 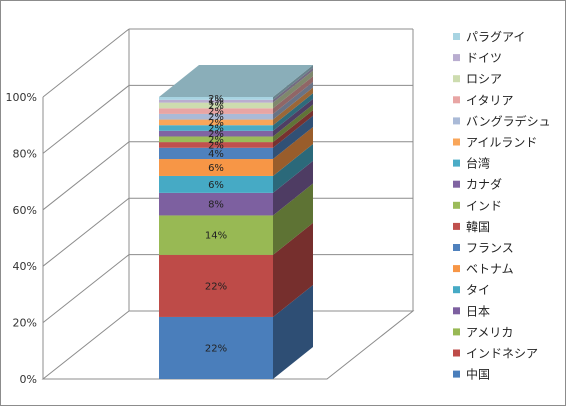 What do you see at coordinates (21, 238) in the screenshot?
I see `y-axis-ticks: 0% 20% 40% 60% 80% 100%` at bounding box center [21, 238].